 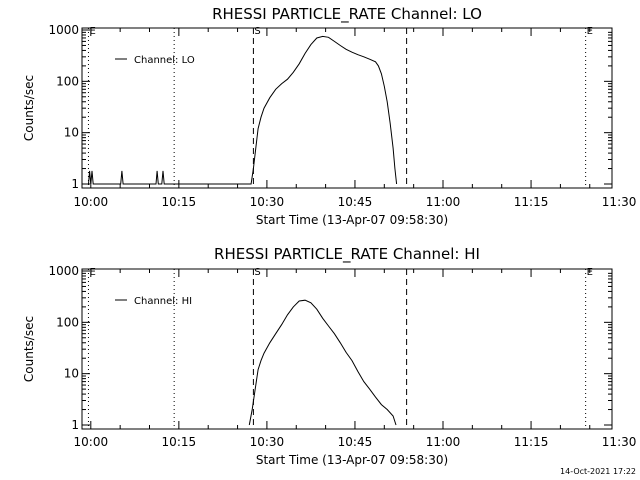 What do you see at coordinates (347, 254) in the screenshot?
I see `chart-title: RHESSI PARTICLE_RATE Channel: HI` at bounding box center [347, 254].